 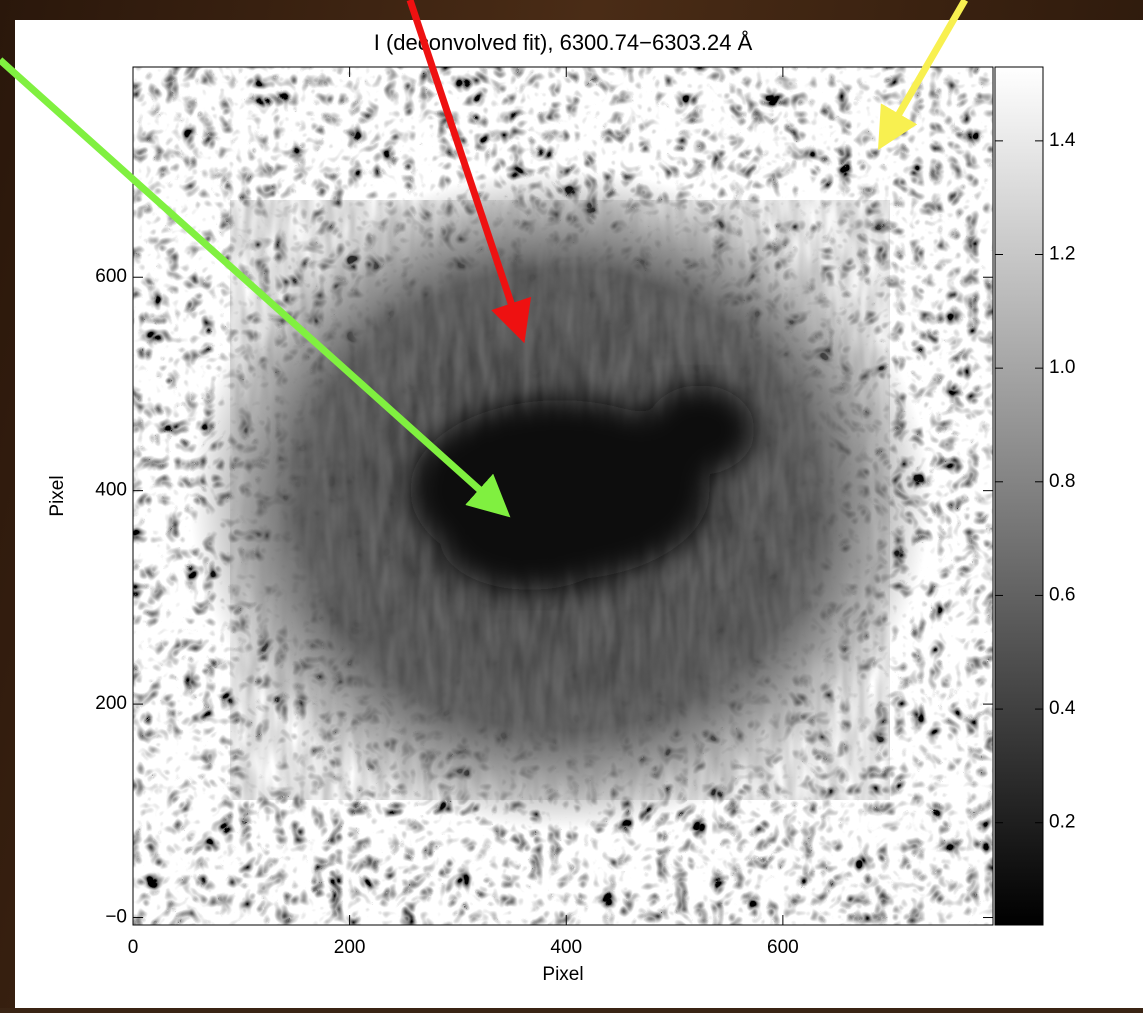 What do you see at coordinates (111, 276) in the screenshot?
I see `y-tick-label: 600` at bounding box center [111, 276].